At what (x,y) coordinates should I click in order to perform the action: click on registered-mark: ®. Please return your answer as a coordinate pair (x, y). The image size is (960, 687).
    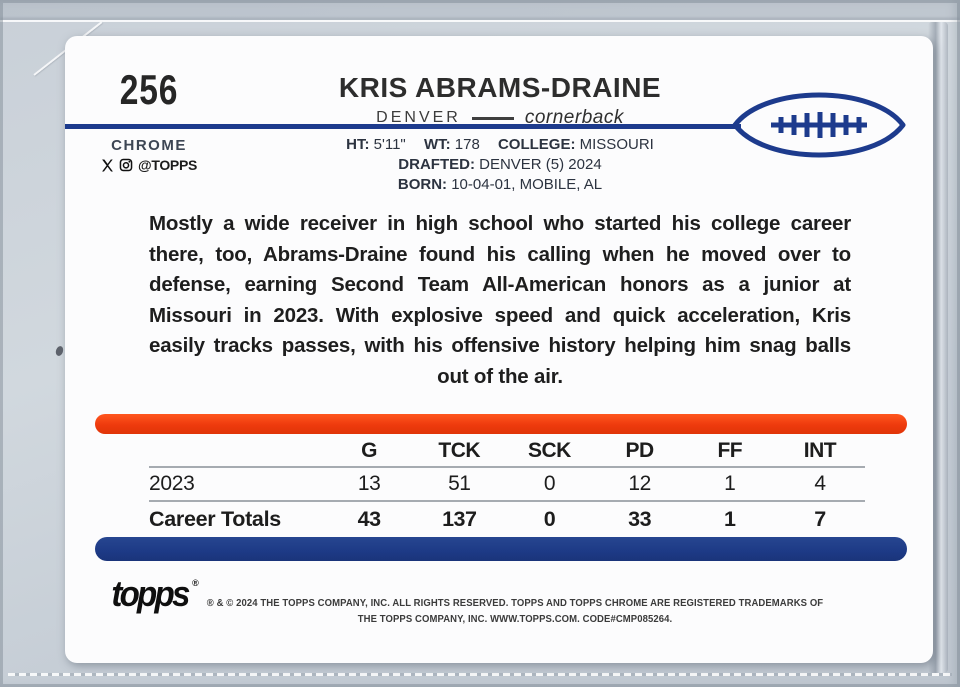
    Looking at the image, I should click on (195, 582).